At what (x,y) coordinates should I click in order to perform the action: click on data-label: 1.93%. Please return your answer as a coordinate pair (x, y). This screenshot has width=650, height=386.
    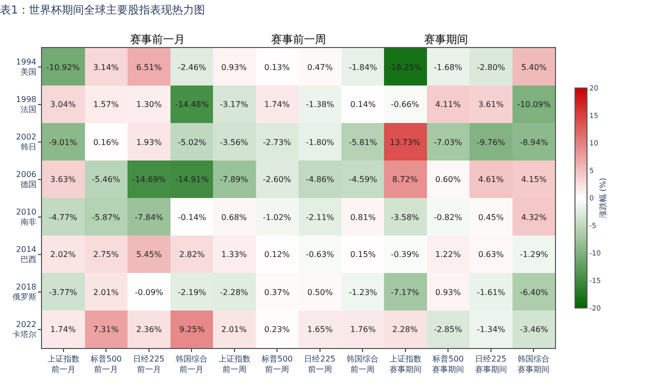
    Looking at the image, I should click on (149, 142).